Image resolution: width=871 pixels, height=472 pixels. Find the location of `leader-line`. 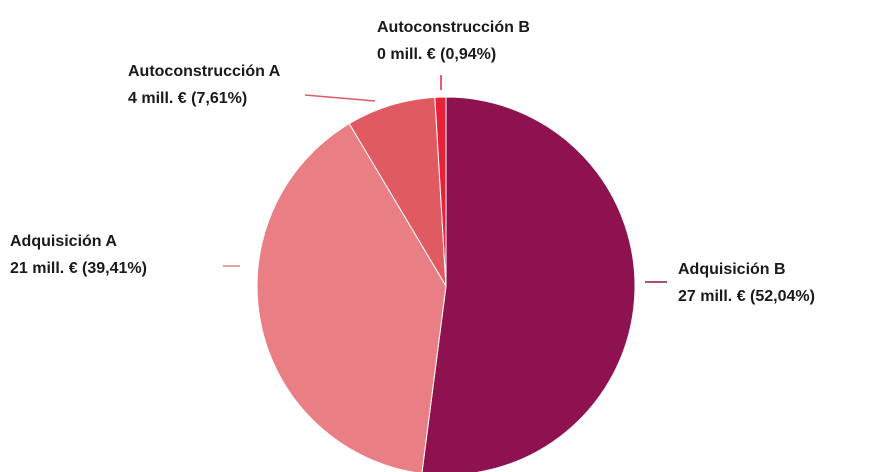

leader-line is located at coordinates (340, 98).